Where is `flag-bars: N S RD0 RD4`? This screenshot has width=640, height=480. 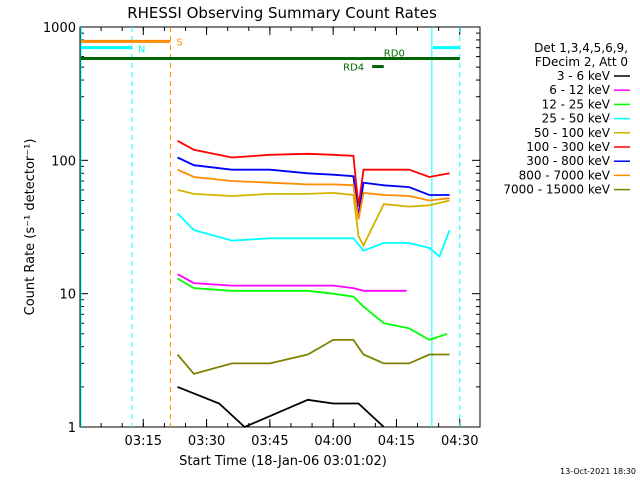
flag-bars: N S RD0 RD4 is located at coordinates (270, 55).